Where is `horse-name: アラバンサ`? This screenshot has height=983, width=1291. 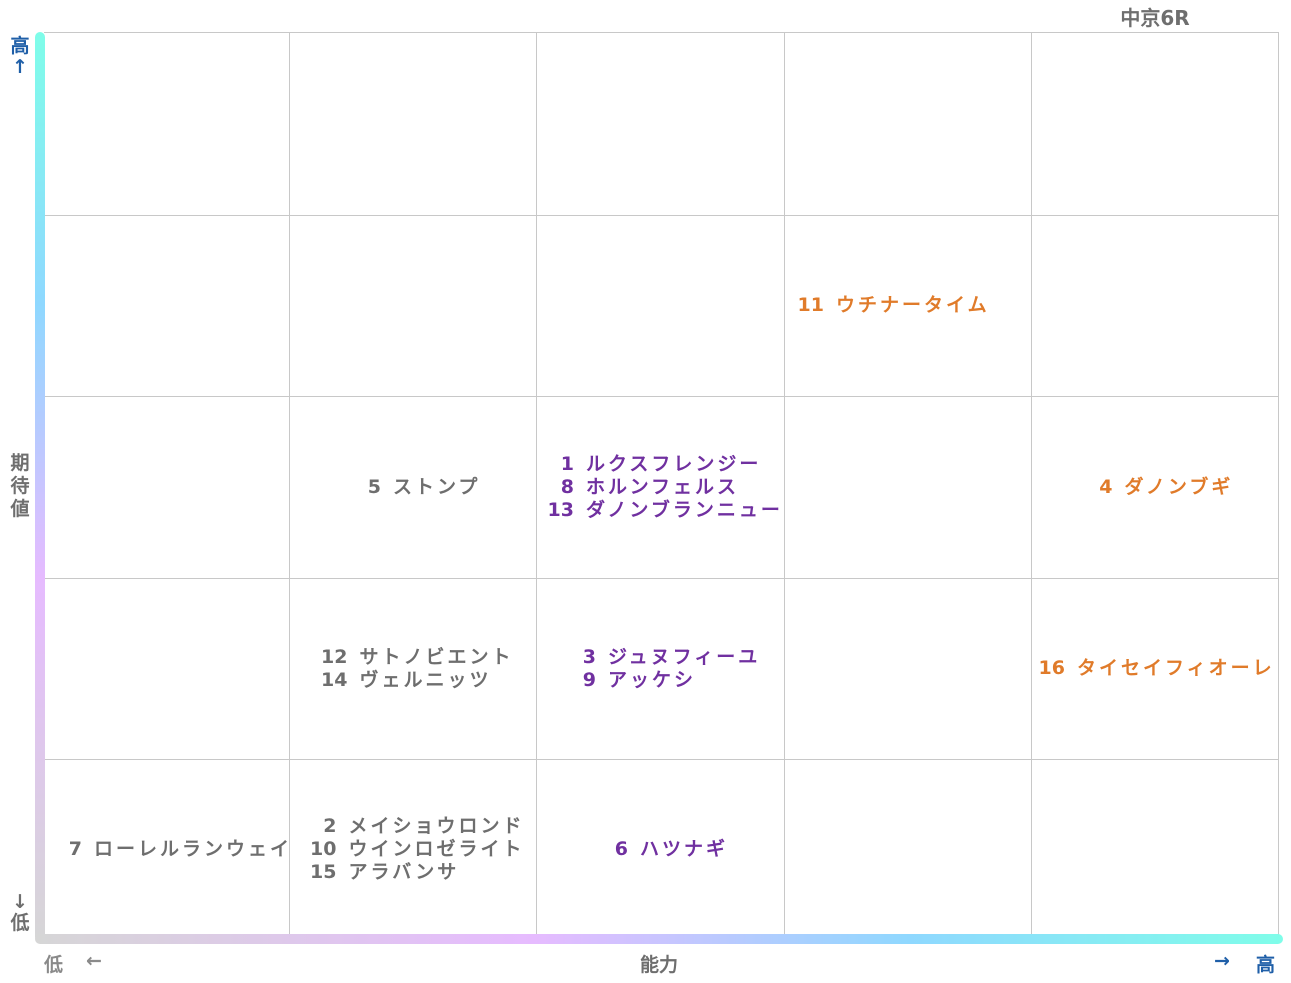
horse-name: アラバンサ is located at coordinates (404, 871).